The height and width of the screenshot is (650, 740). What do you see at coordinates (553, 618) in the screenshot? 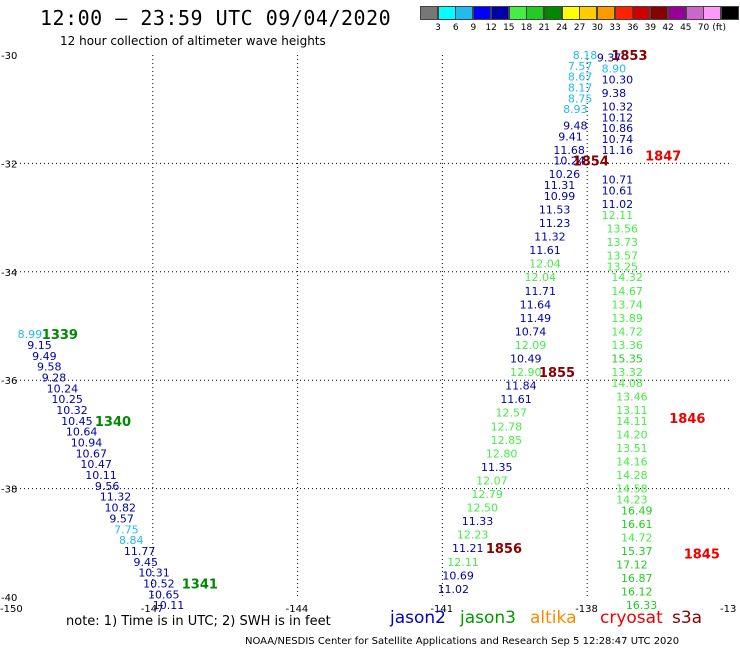
I see `satellite-legend-item: altika` at bounding box center [553, 618].